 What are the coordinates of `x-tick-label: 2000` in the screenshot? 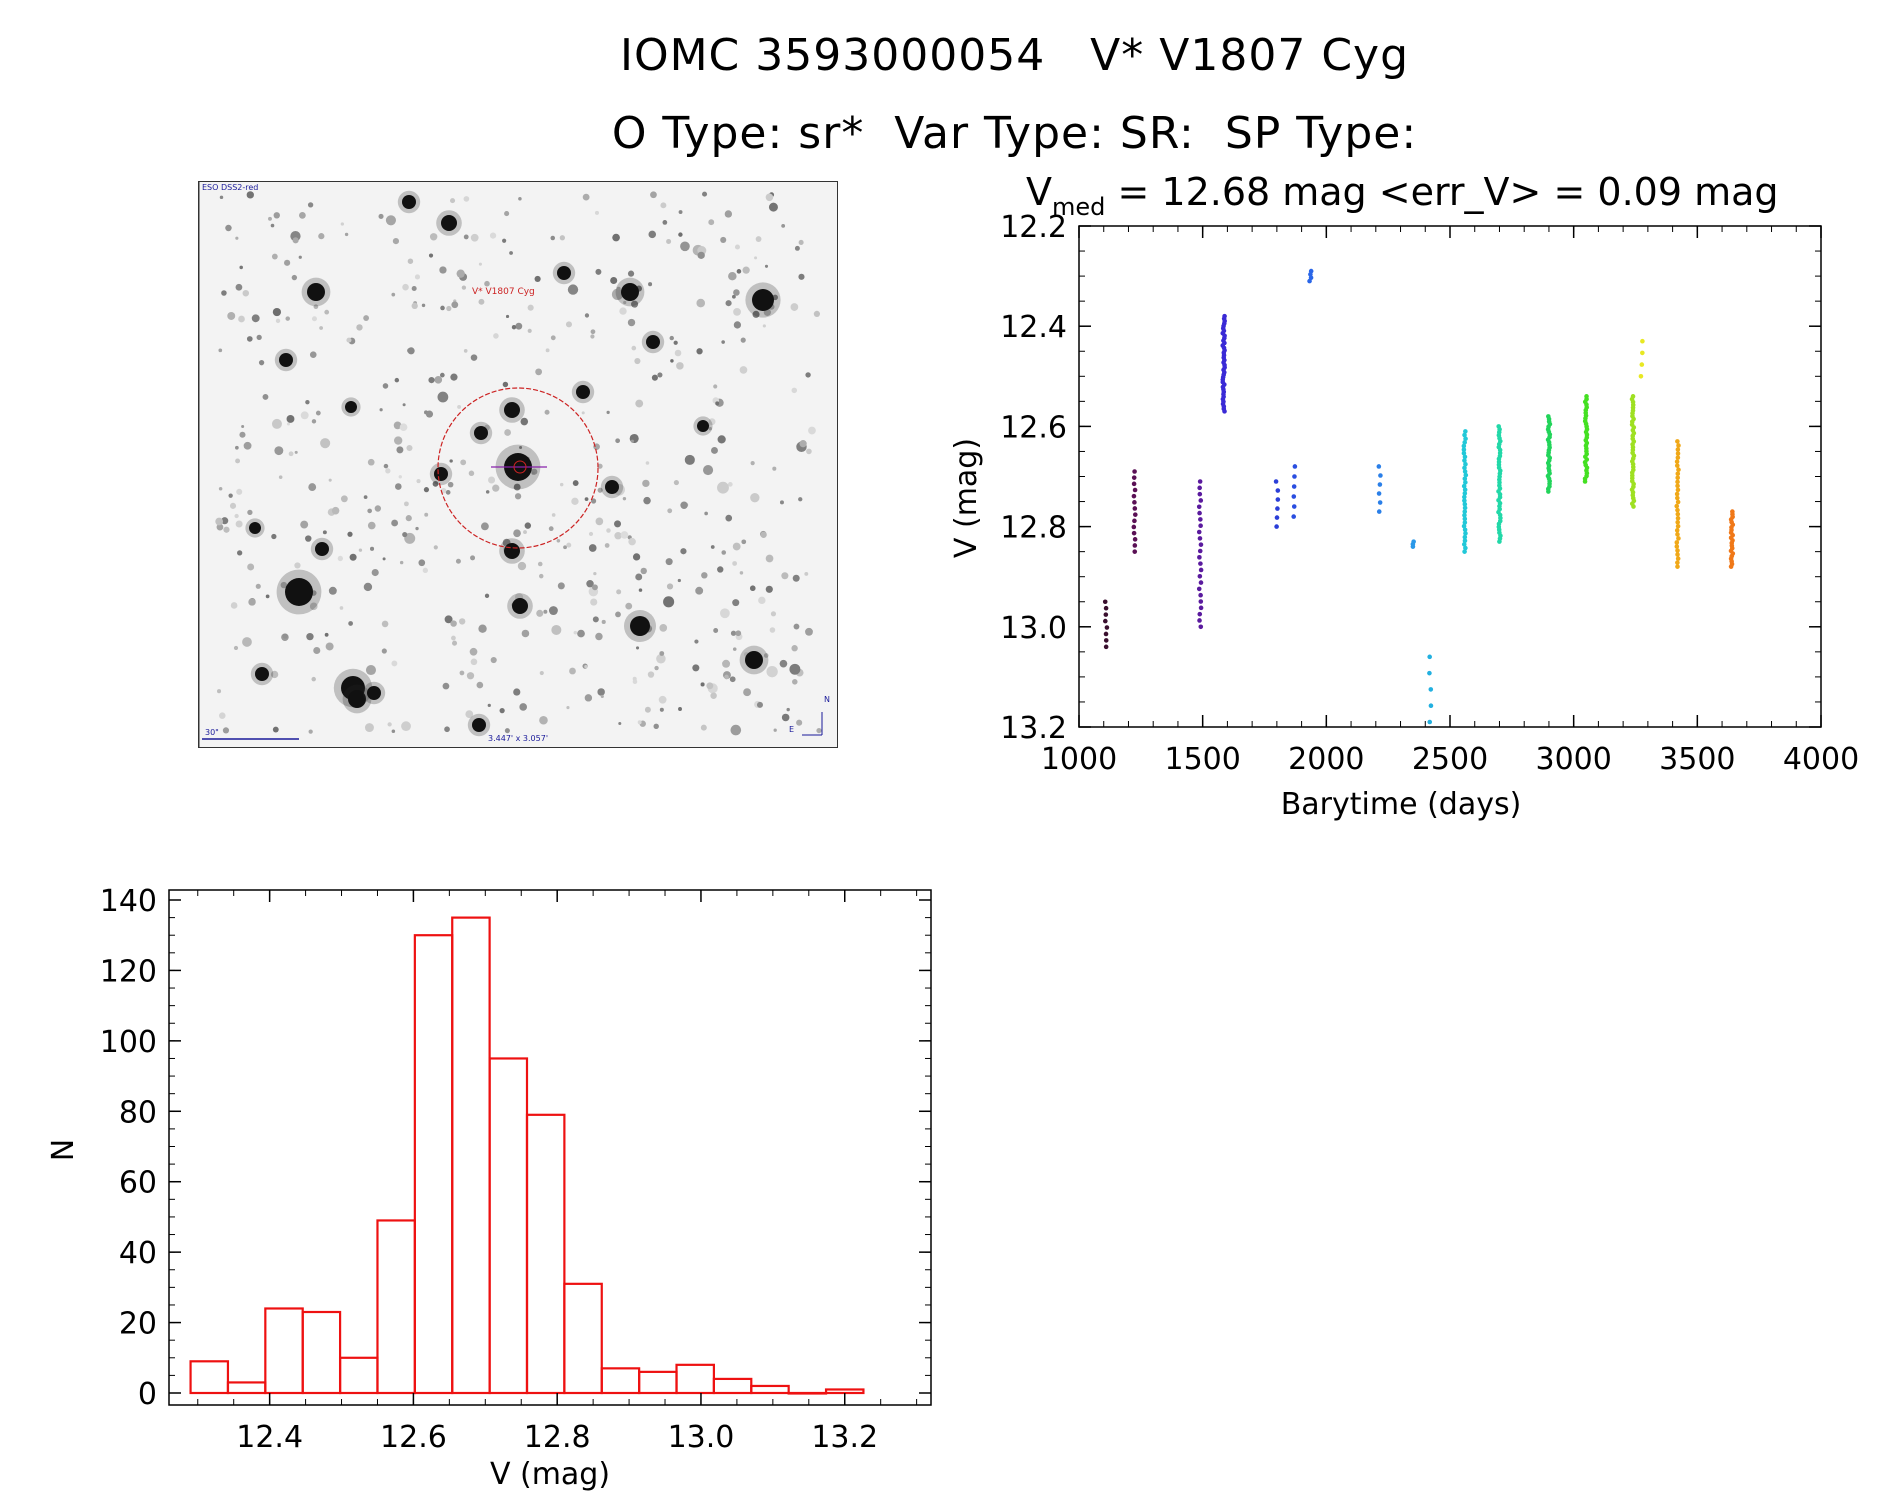 It's located at (1326, 759).